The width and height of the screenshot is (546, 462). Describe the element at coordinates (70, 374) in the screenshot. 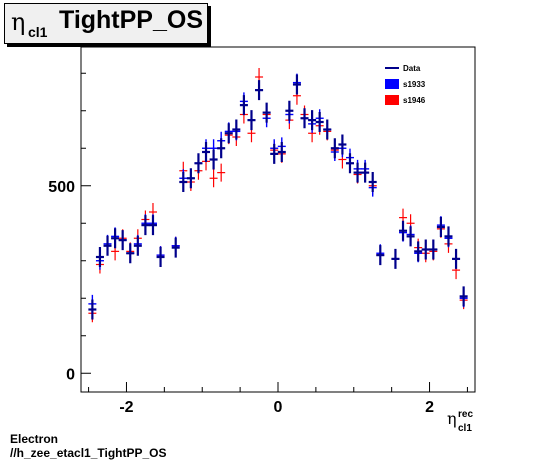

I see `y-tick-label: 0` at that location.